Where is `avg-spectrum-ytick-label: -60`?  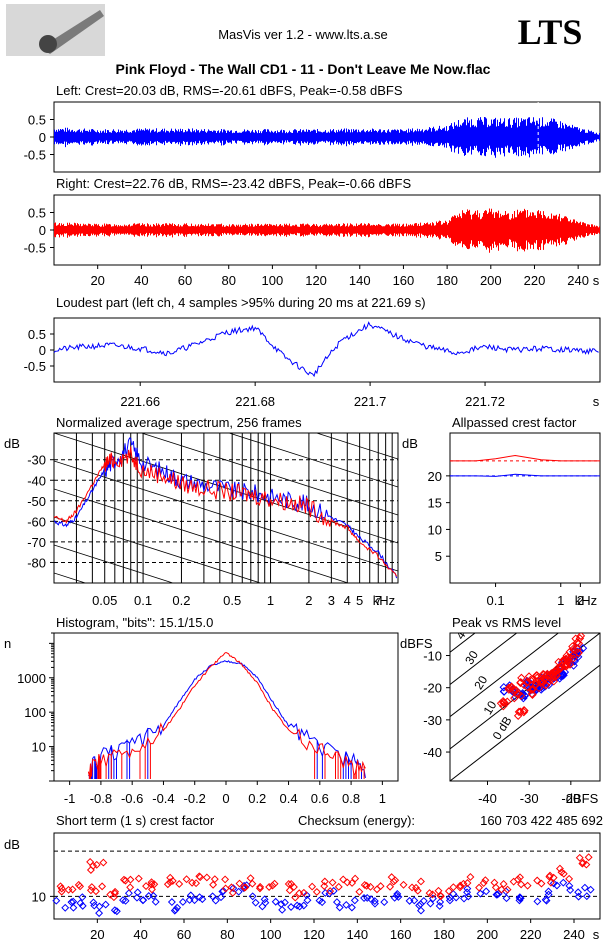 avg-spectrum-ytick-label: -60 is located at coordinates (36, 521).